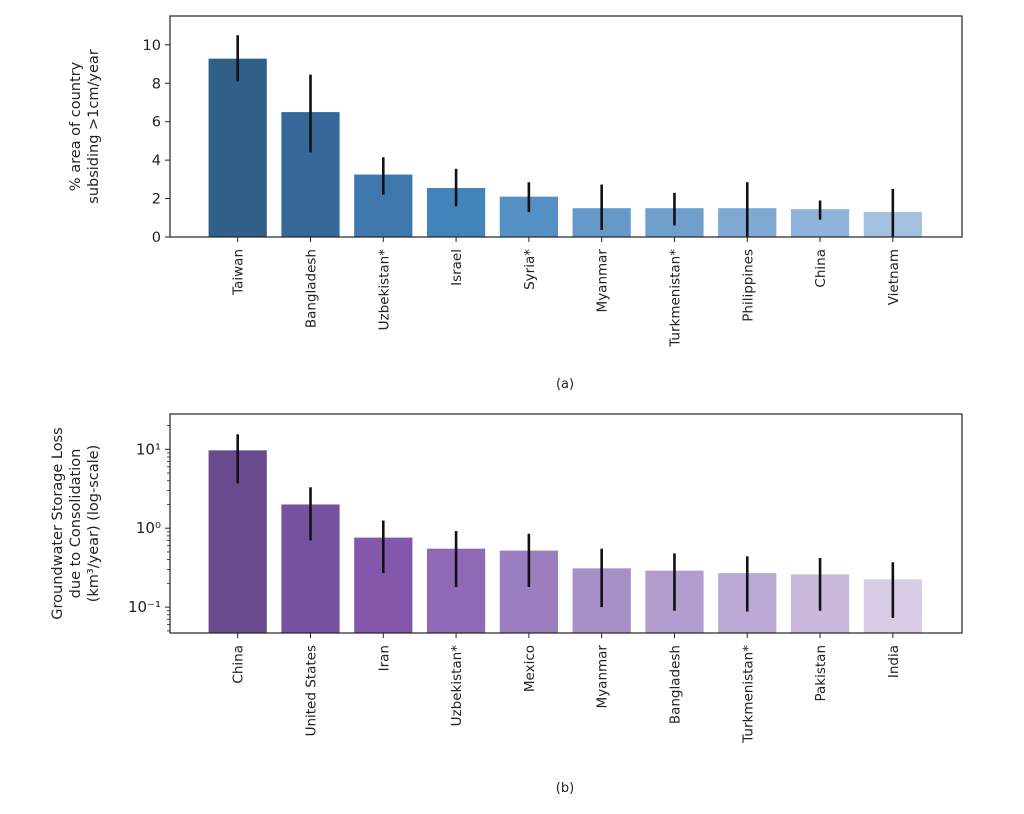 The width and height of the screenshot is (1024, 814). Describe the element at coordinates (94, 126) in the screenshot. I see `y-axis-label: subsiding >1cm/year` at that location.